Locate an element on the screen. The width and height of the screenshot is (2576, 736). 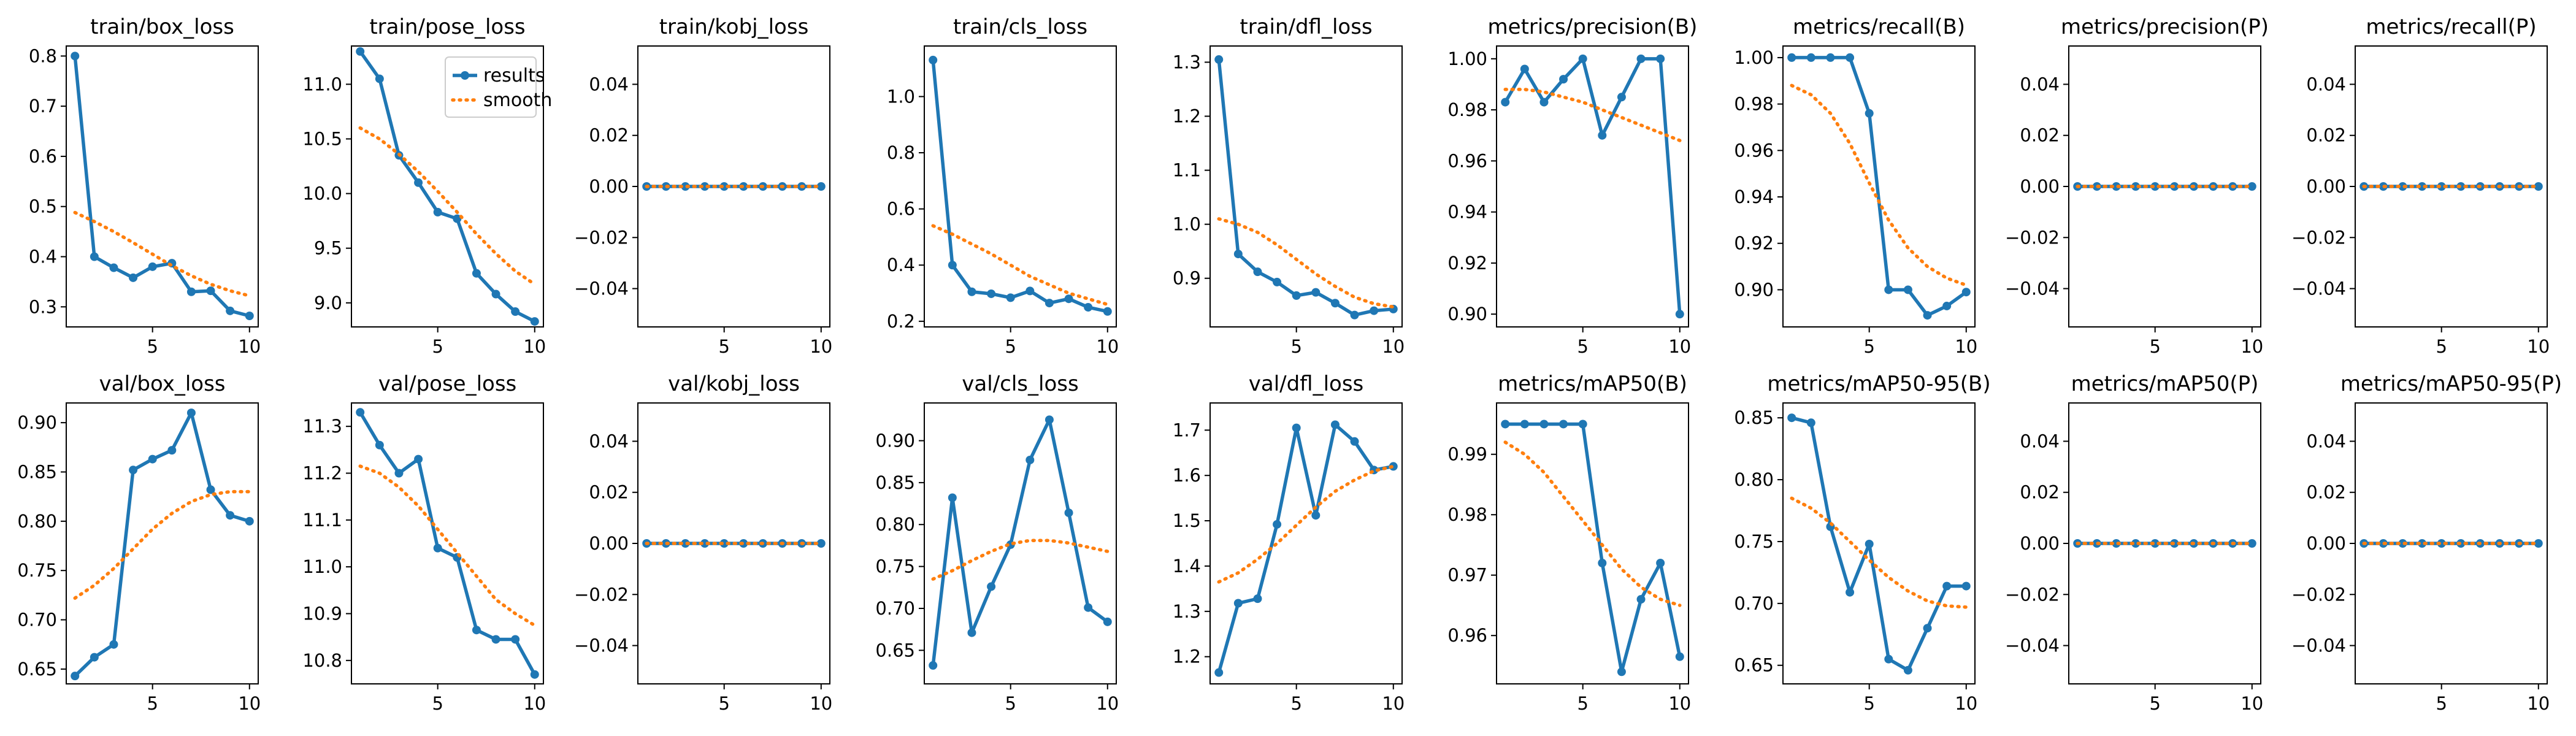
y-tick-label: 10.0 is located at coordinates (322, 193).